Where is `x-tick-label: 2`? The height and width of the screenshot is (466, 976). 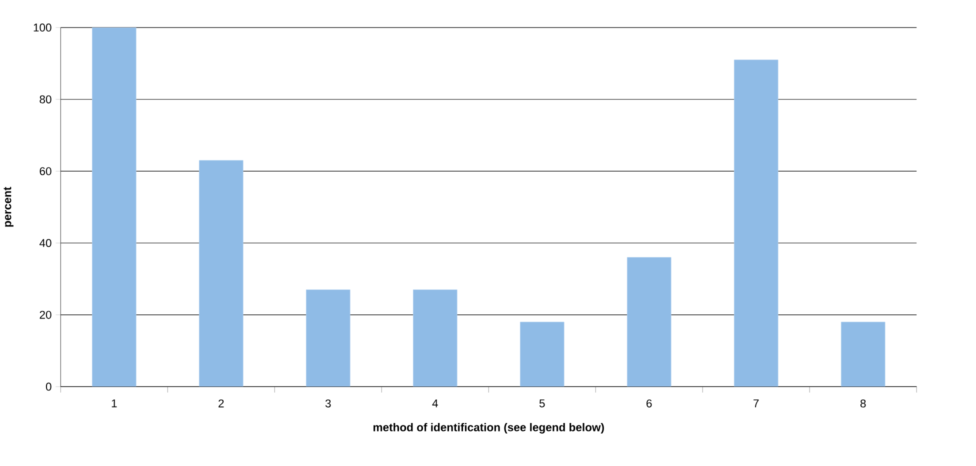 x-tick-label: 2 is located at coordinates (221, 403).